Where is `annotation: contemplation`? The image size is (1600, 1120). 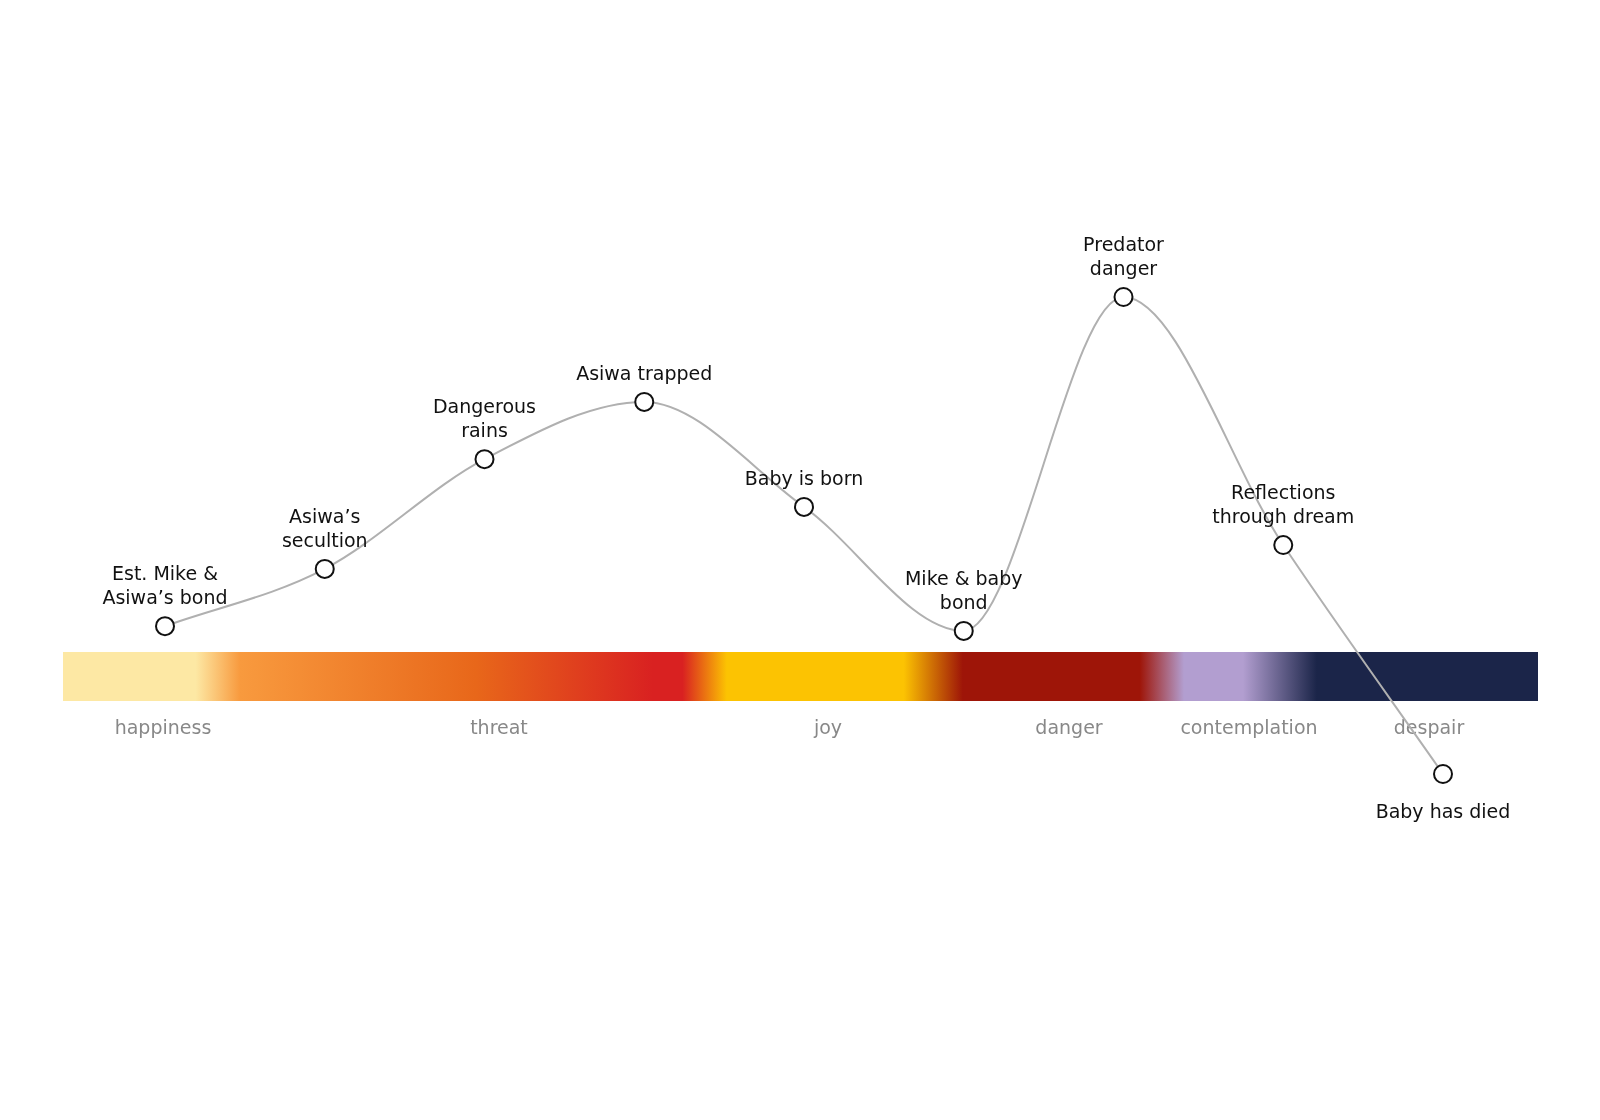 annotation: contemplation is located at coordinates (1249, 727).